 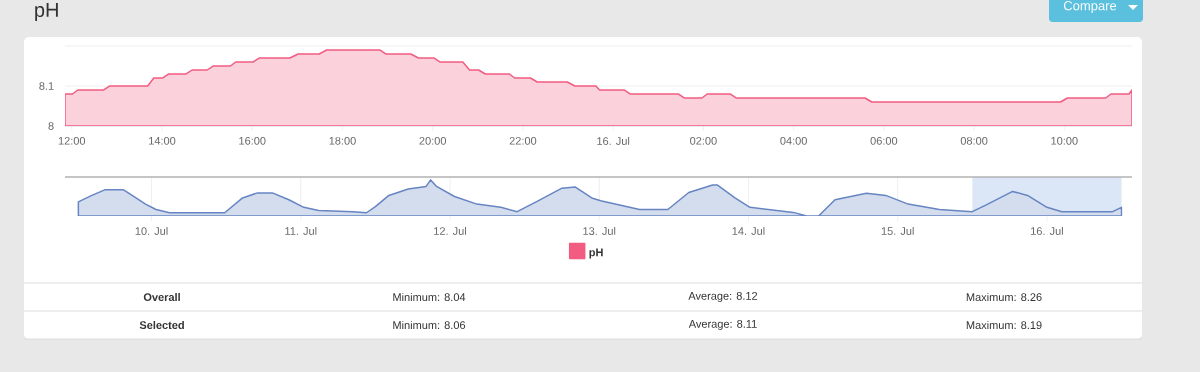 What do you see at coordinates (1064, 140) in the screenshot?
I see `x-tick-label: 10:00` at bounding box center [1064, 140].